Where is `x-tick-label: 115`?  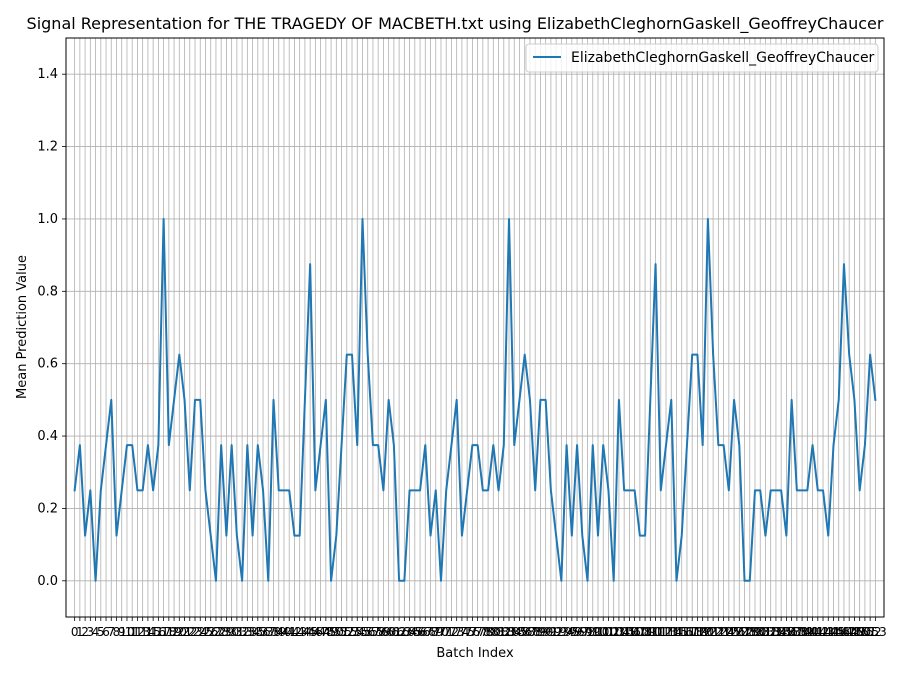
x-tick-label: 115 is located at coordinates (676, 632).